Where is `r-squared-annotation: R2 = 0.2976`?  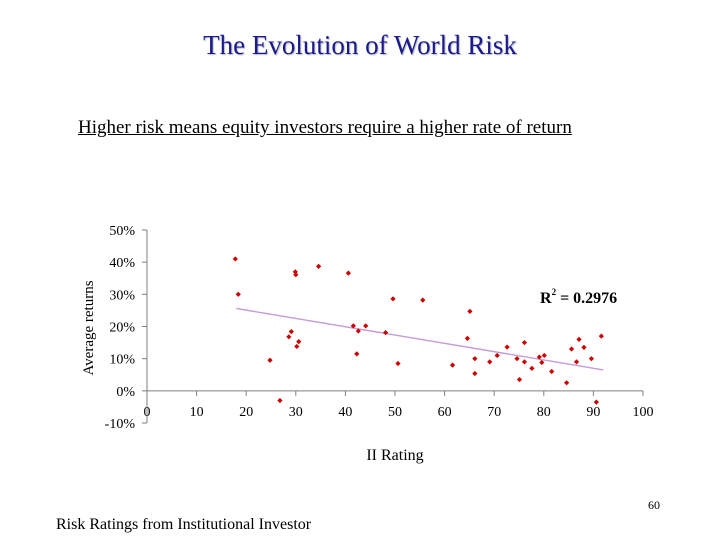 r-squared-annotation: R2 = 0.2976 is located at coordinates (578, 297).